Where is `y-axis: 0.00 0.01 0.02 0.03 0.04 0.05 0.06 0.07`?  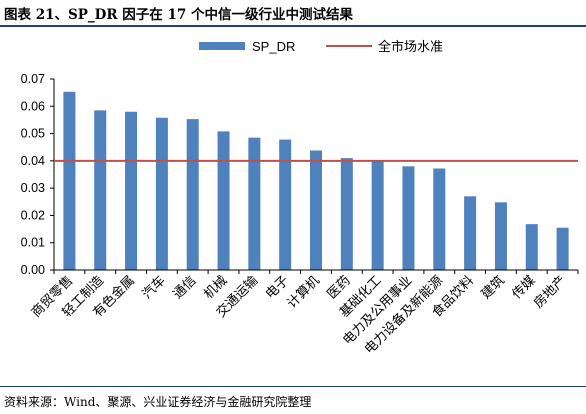
y-axis: 0.00 0.01 0.02 0.03 0.04 0.05 0.06 0.07 is located at coordinates (38, 174).